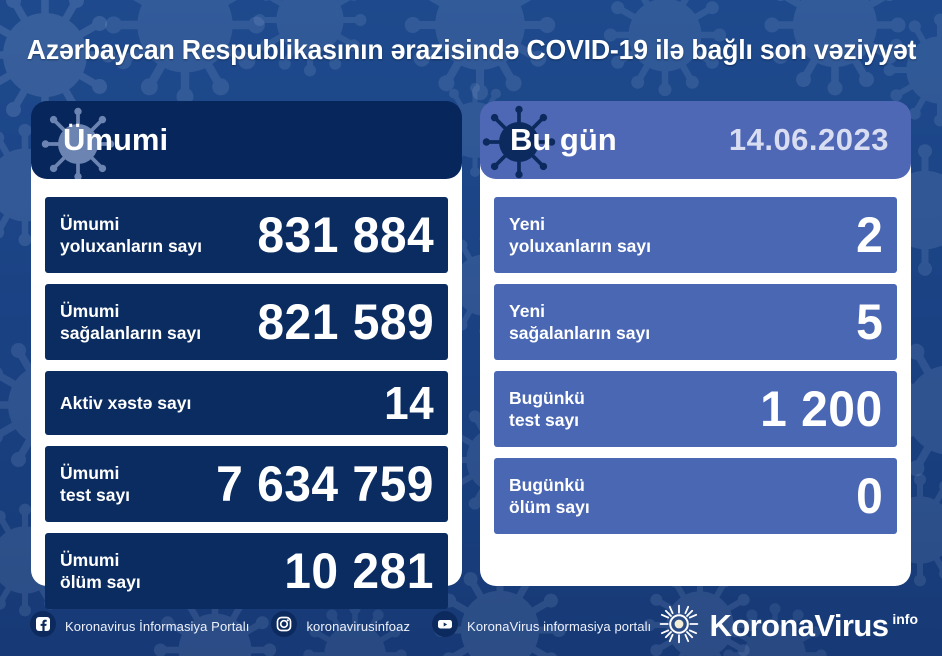 The width and height of the screenshot is (942, 656). What do you see at coordinates (246, 322) in the screenshot?
I see `stat-row: Ümumi sağalanların sayı 821 589` at bounding box center [246, 322].